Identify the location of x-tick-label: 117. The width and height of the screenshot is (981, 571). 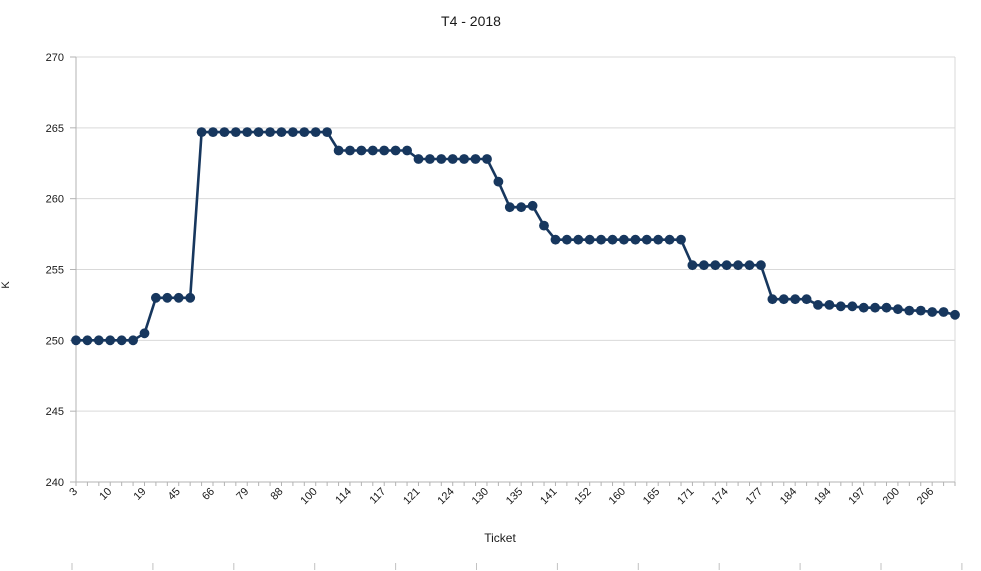
(377, 496).